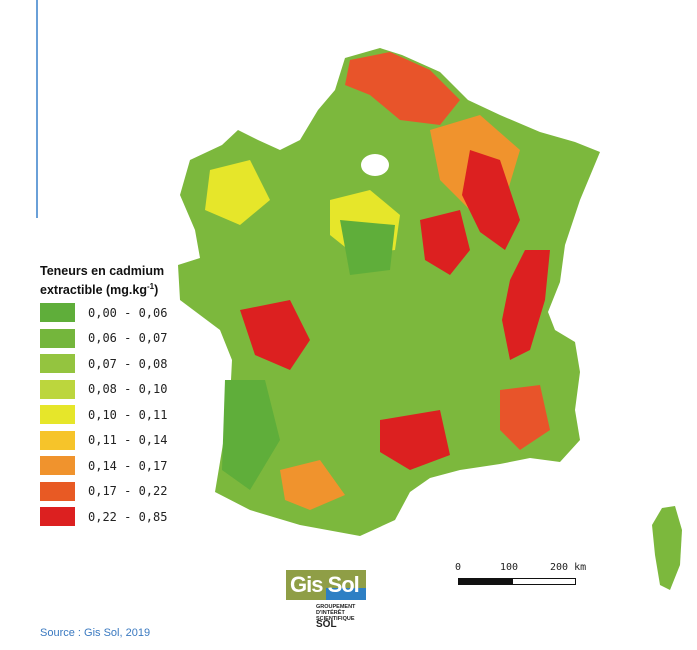  Describe the element at coordinates (445, 242) in the screenshot. I see `burgundy` at that location.